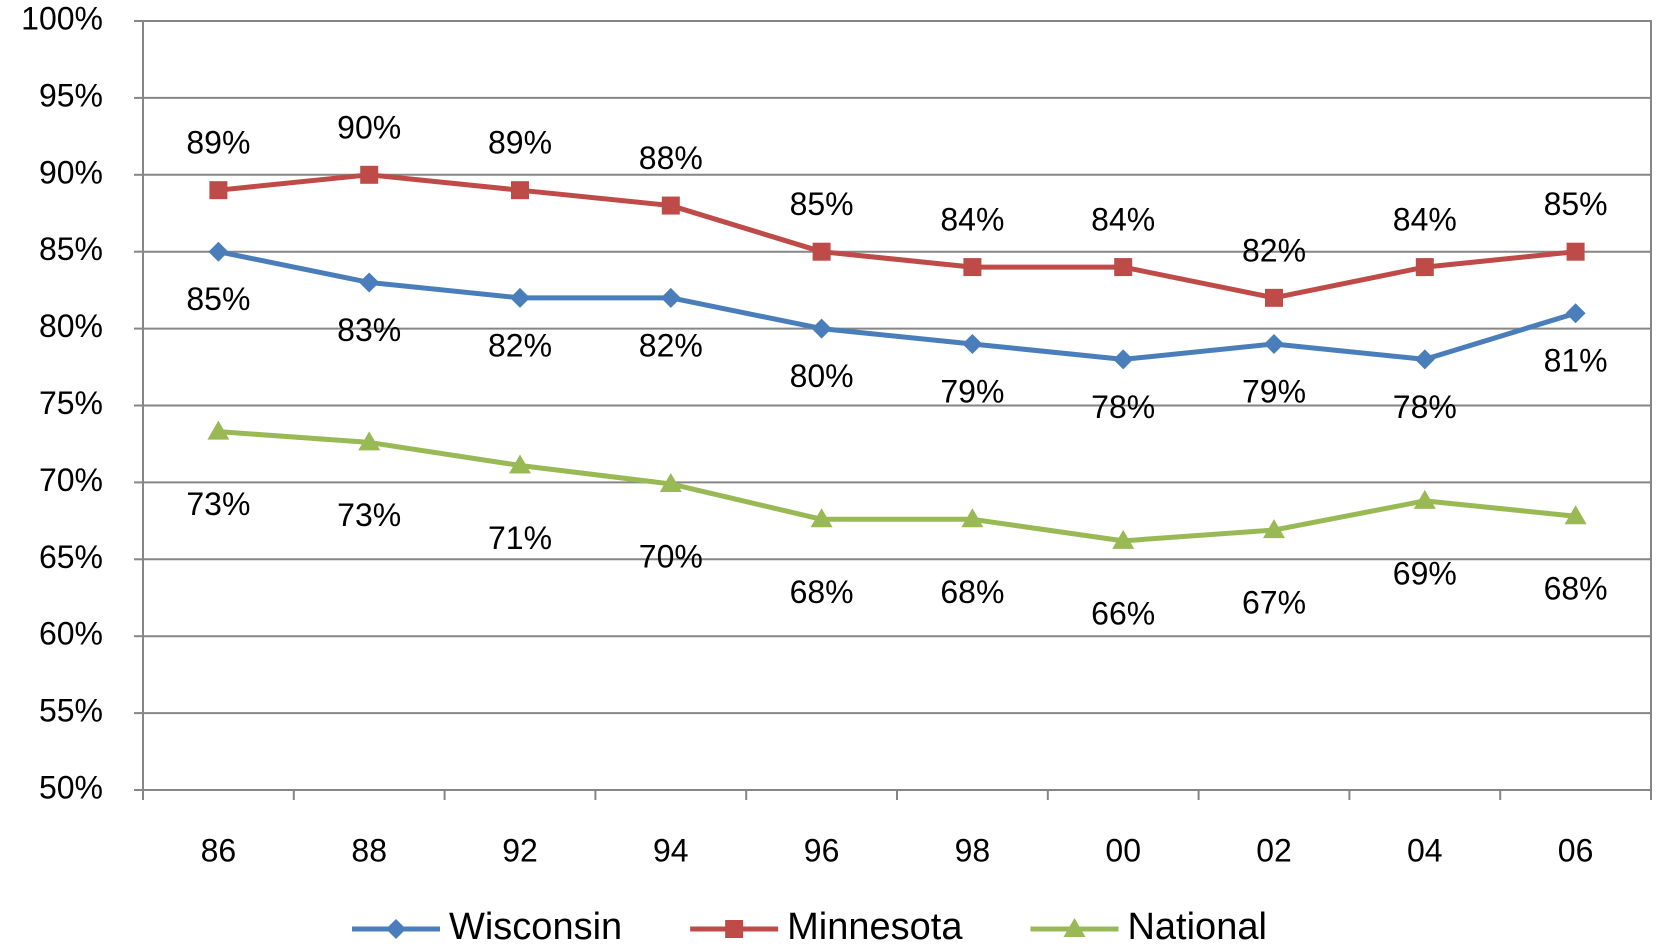 The height and width of the screenshot is (951, 1656). Describe the element at coordinates (520, 850) in the screenshot. I see `x-tick-label: 92` at that location.